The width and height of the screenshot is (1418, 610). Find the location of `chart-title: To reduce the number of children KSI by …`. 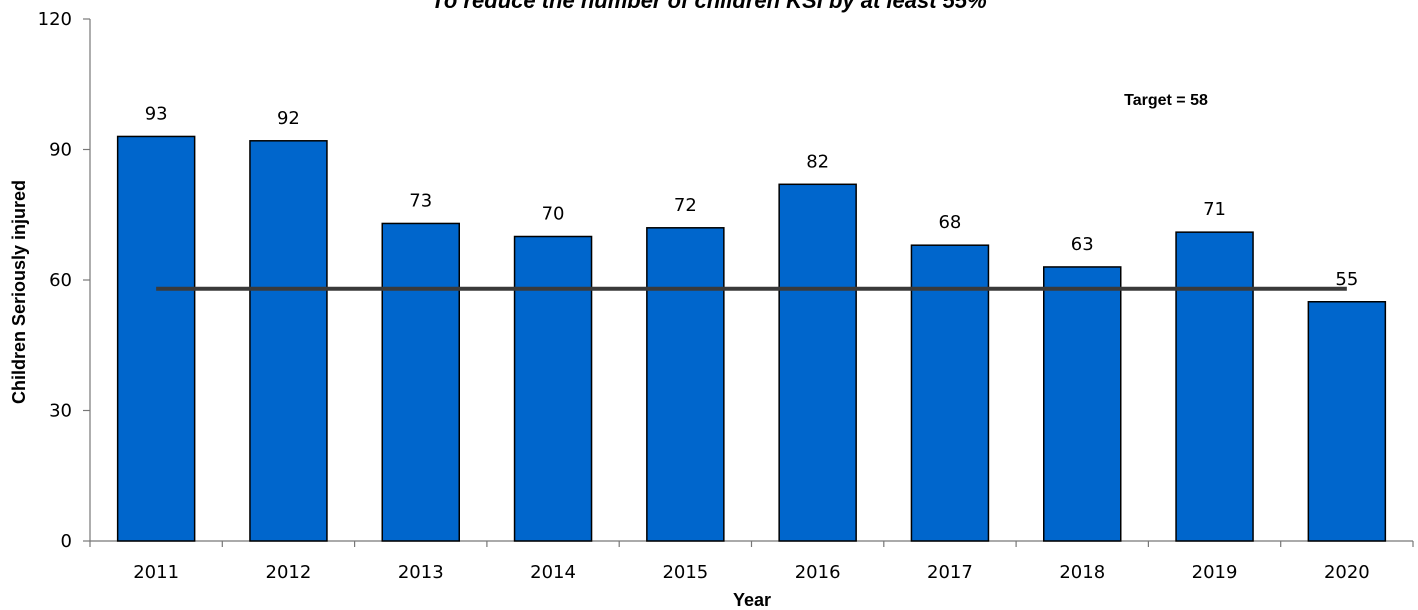

chart-title: To reduce the number of children KSI by … is located at coordinates (708, 6).